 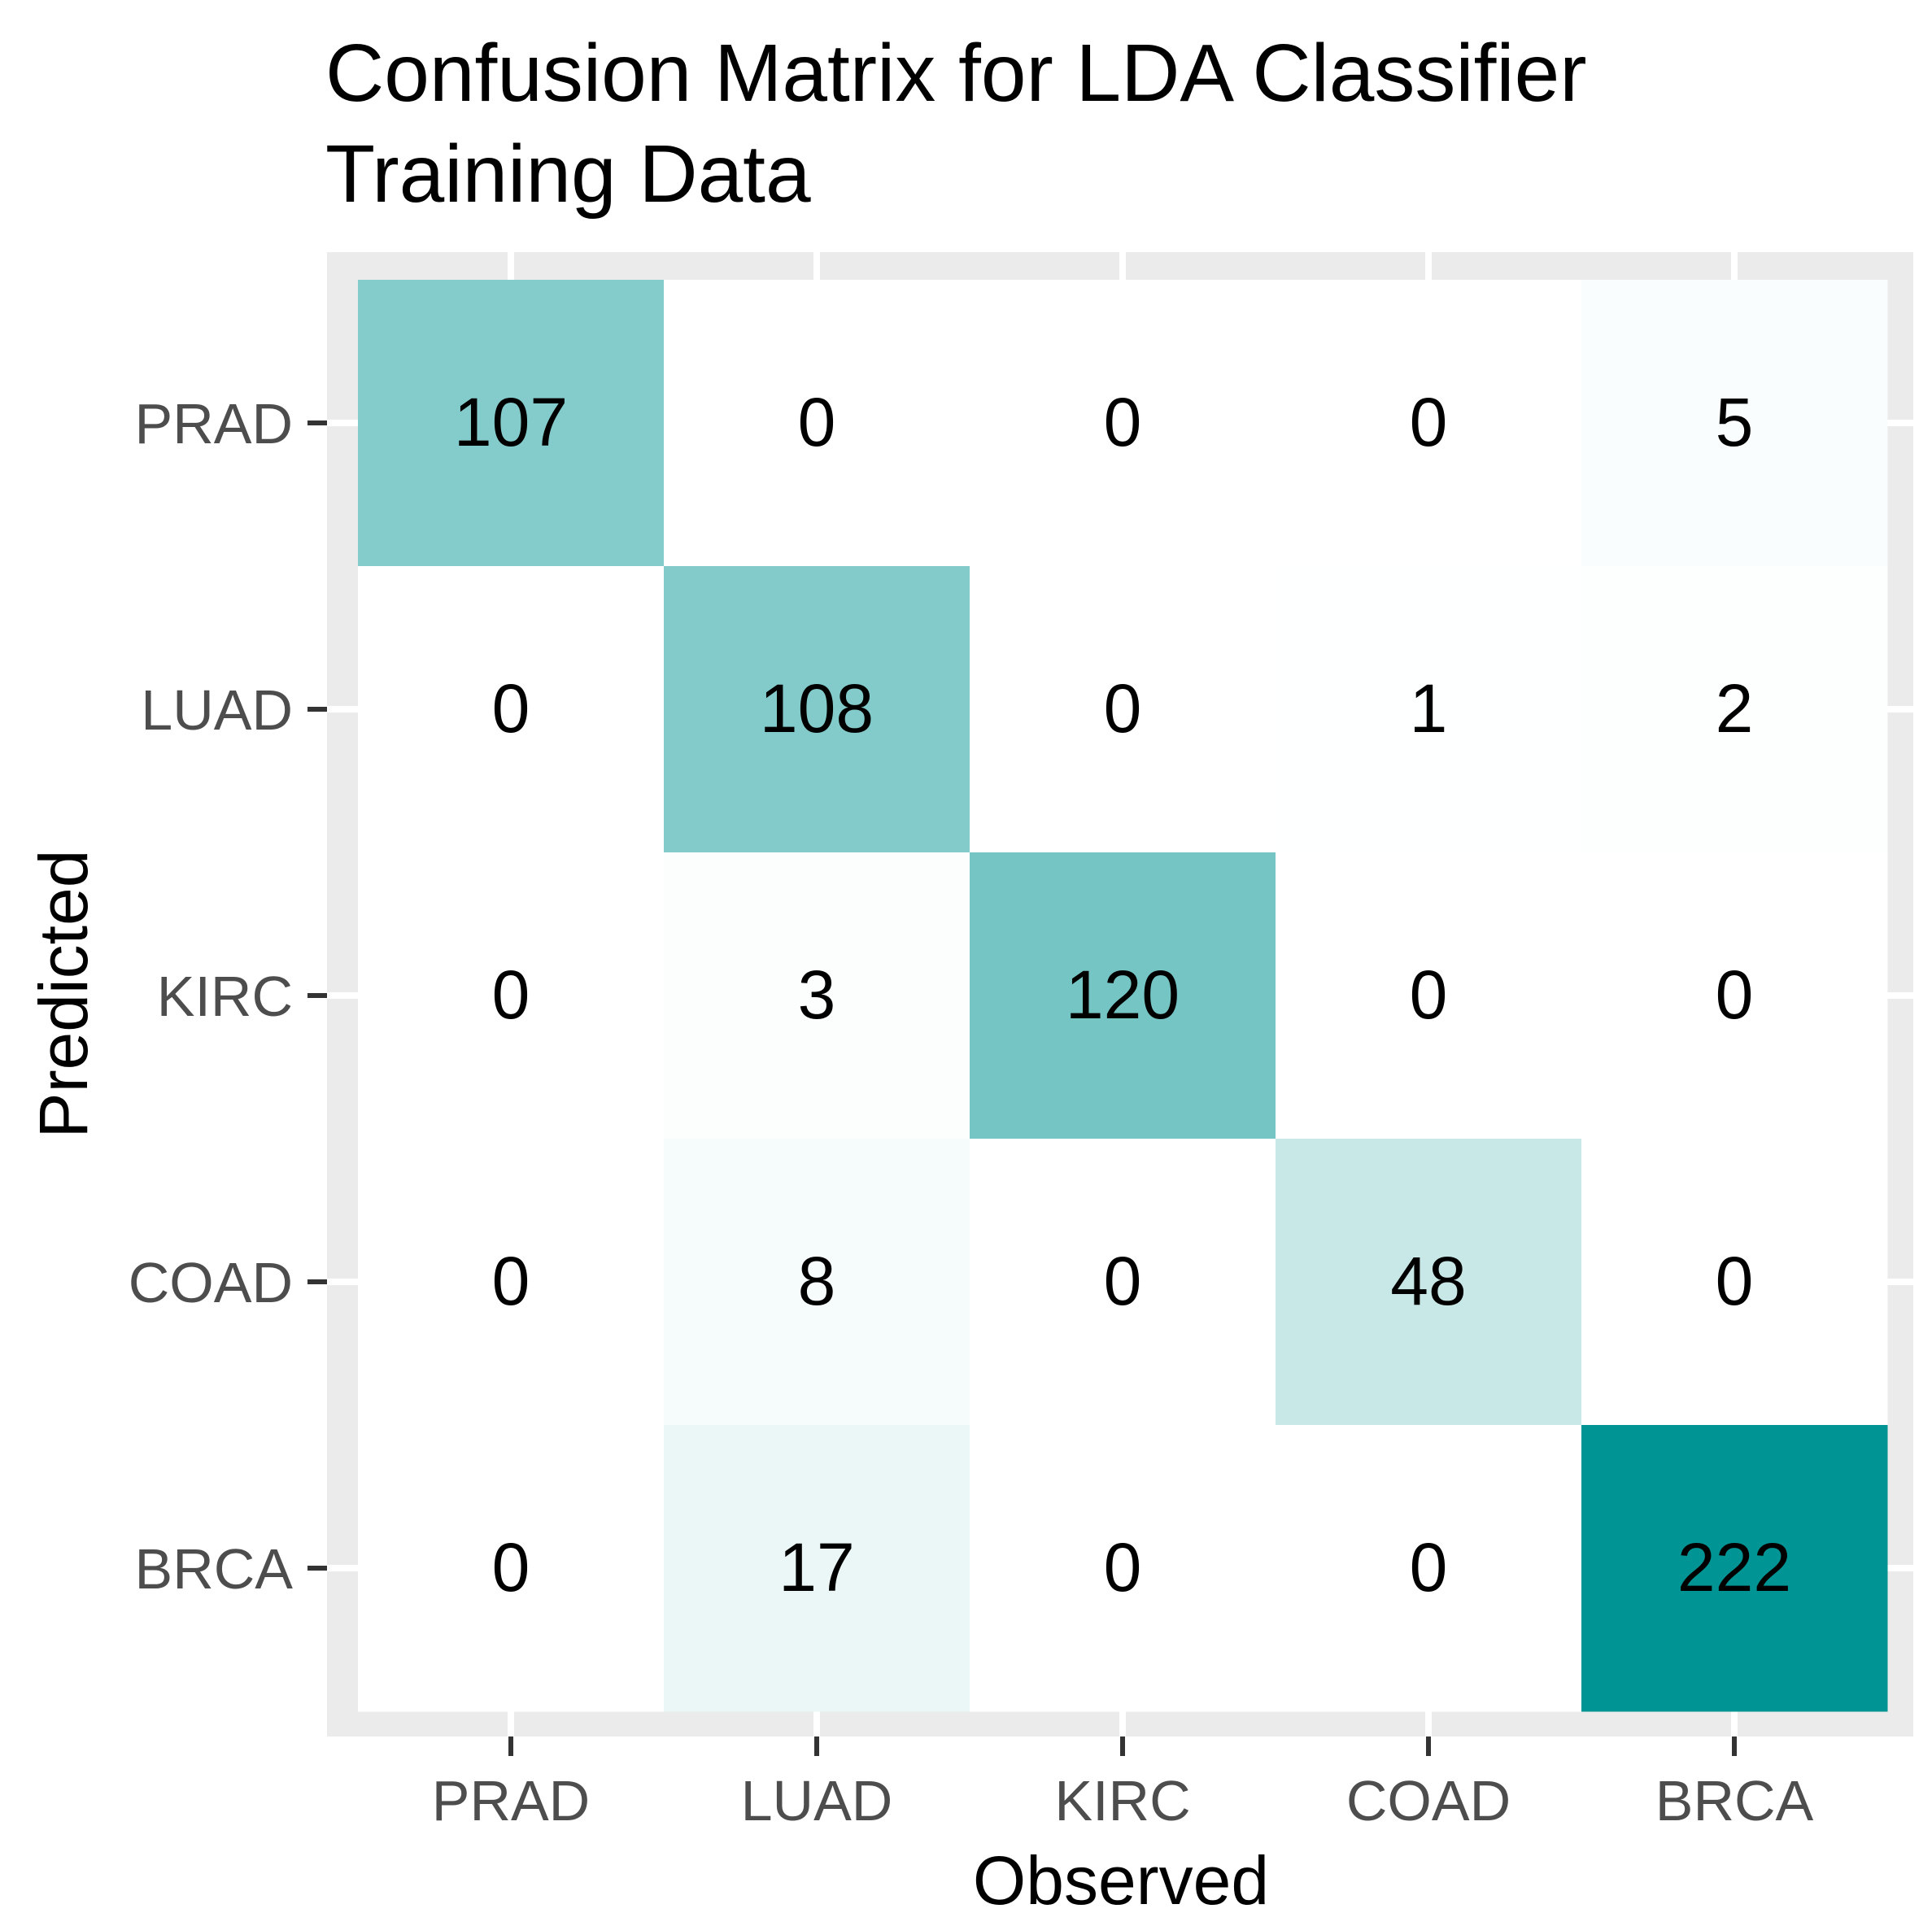 I want to click on y-tick-label: LUAD, so click(x=217, y=710).